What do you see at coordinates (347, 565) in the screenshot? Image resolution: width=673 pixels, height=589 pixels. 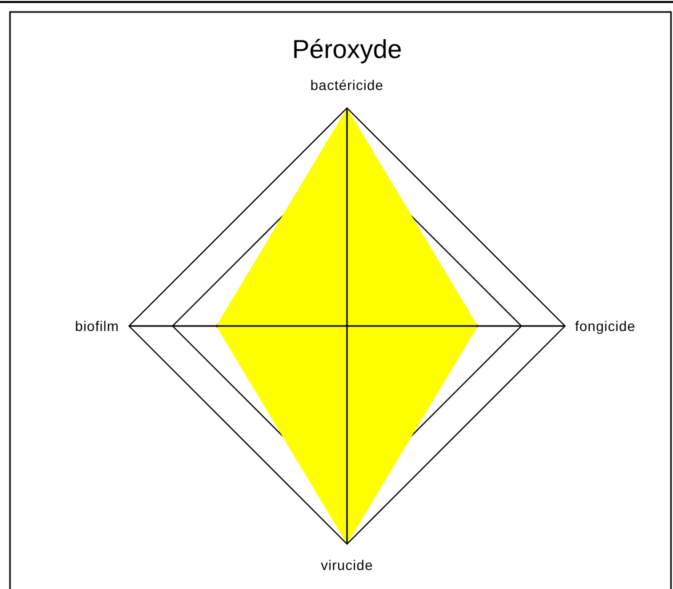 I see `spoke-label: virucide` at bounding box center [347, 565].